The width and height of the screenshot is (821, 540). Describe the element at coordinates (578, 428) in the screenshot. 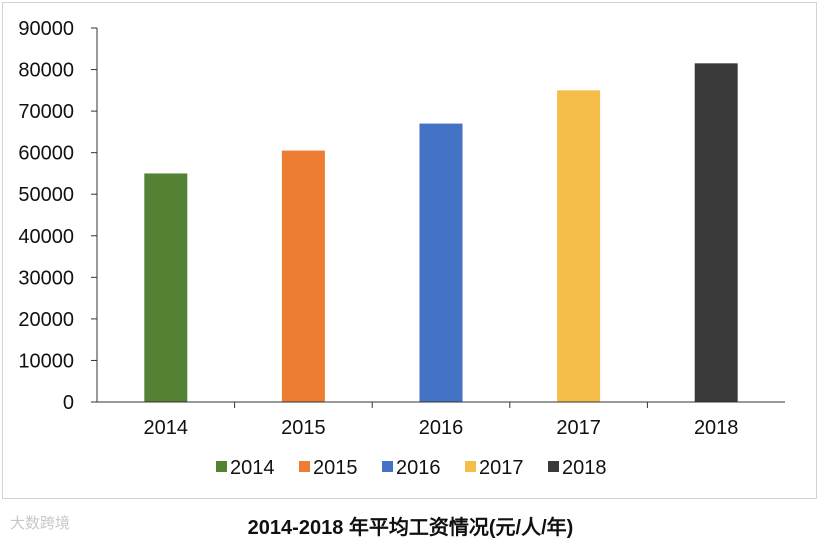

I see `x-tick-label: 2017` at that location.